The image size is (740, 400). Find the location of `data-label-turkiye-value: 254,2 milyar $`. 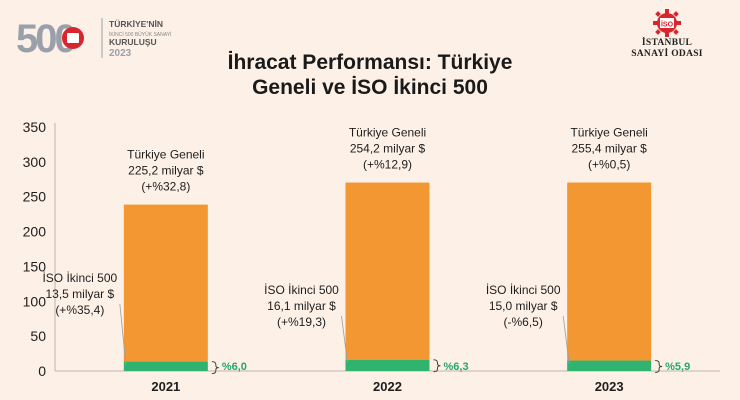

data-label-turkiye-value: 254,2 milyar $ is located at coordinates (388, 149).